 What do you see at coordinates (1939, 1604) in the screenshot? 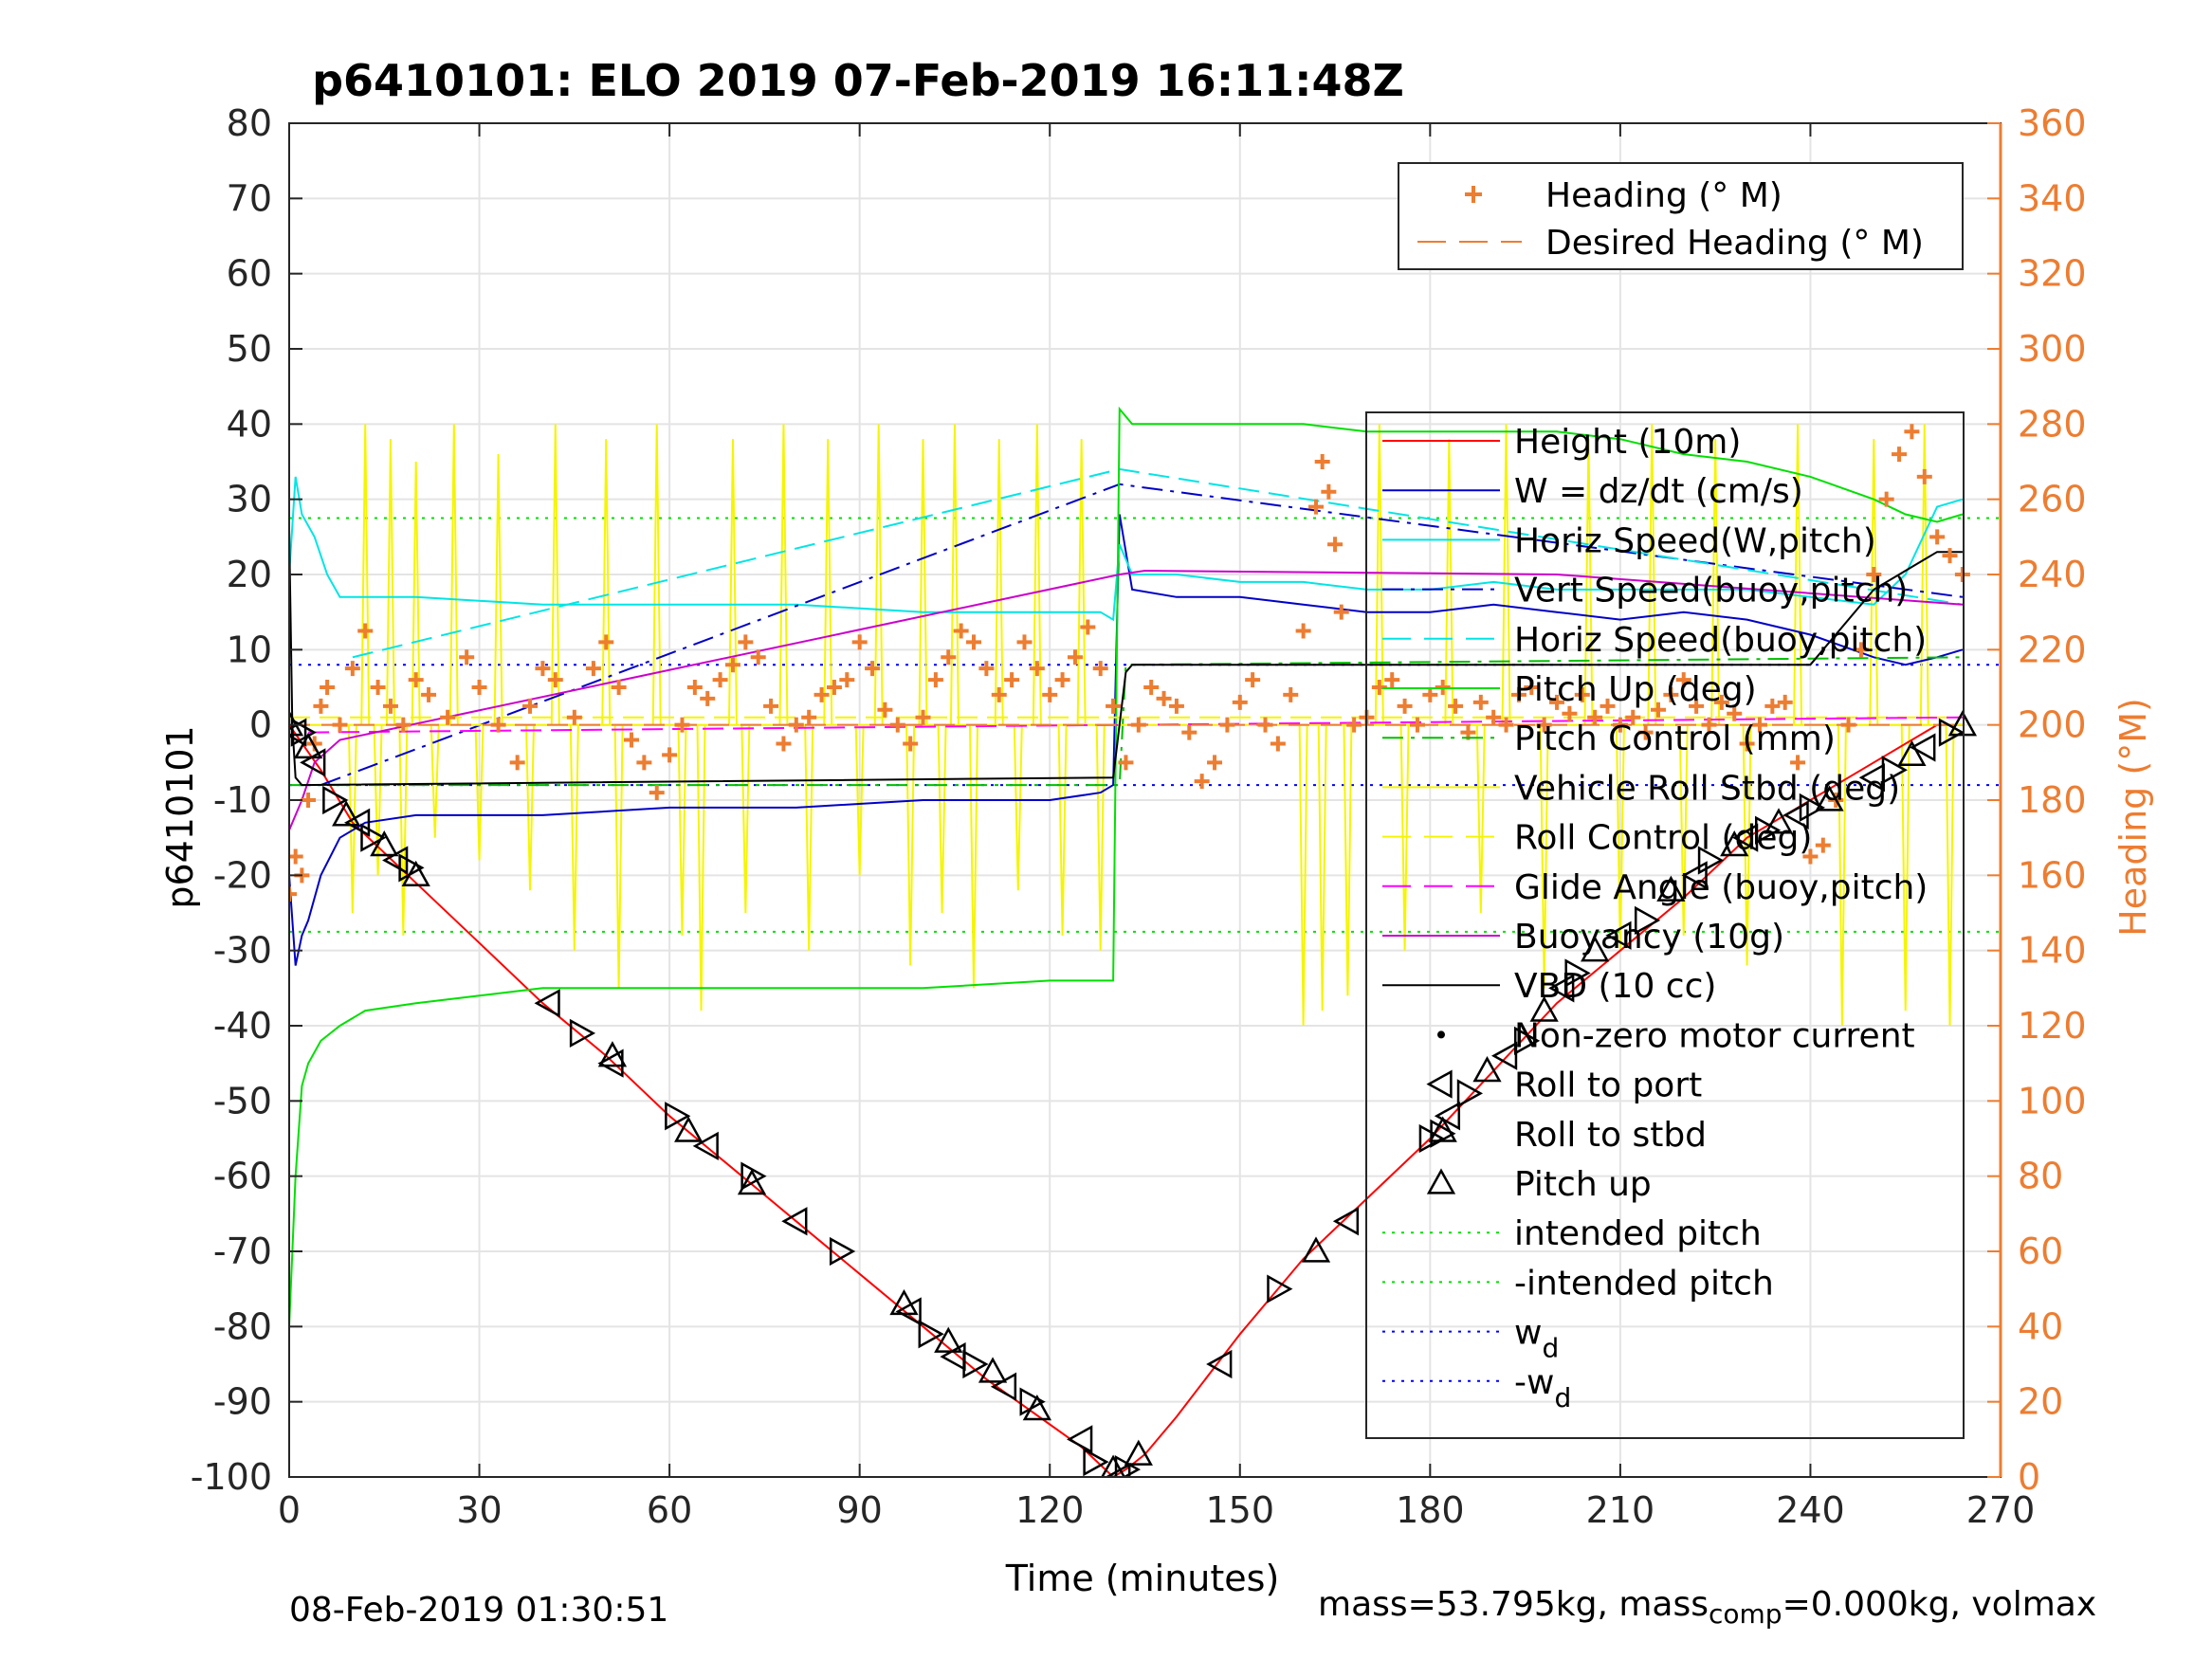
I see `footer-mass-suffix: =0.000kg, volmax` at bounding box center [1939, 1604].